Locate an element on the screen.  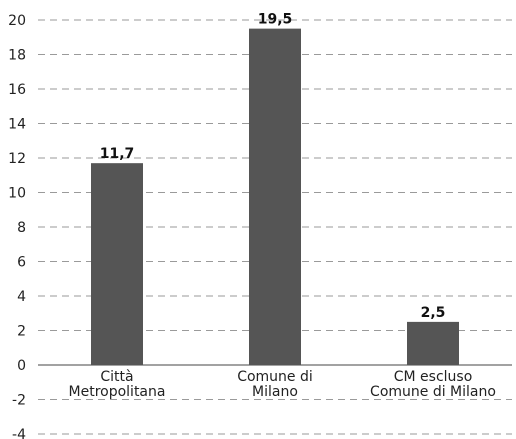
data-label: 19,5 is located at coordinates (275, 20).